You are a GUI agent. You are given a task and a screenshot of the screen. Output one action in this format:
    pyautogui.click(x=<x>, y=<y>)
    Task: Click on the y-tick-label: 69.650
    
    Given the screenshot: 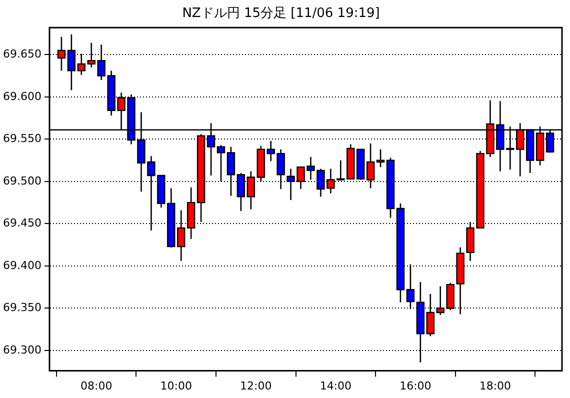 What is the action you would take?
    pyautogui.click(x=22, y=54)
    